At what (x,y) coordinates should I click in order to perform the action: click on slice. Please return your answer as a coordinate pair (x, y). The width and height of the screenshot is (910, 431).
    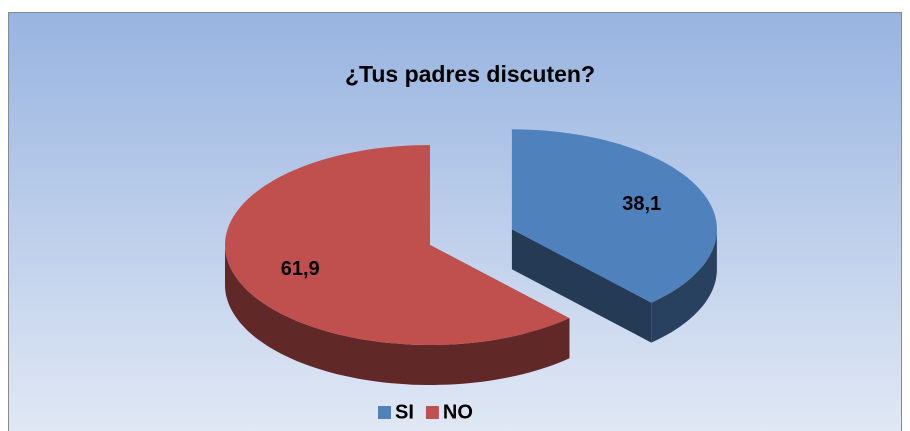
    Looking at the image, I should click on (614, 216).